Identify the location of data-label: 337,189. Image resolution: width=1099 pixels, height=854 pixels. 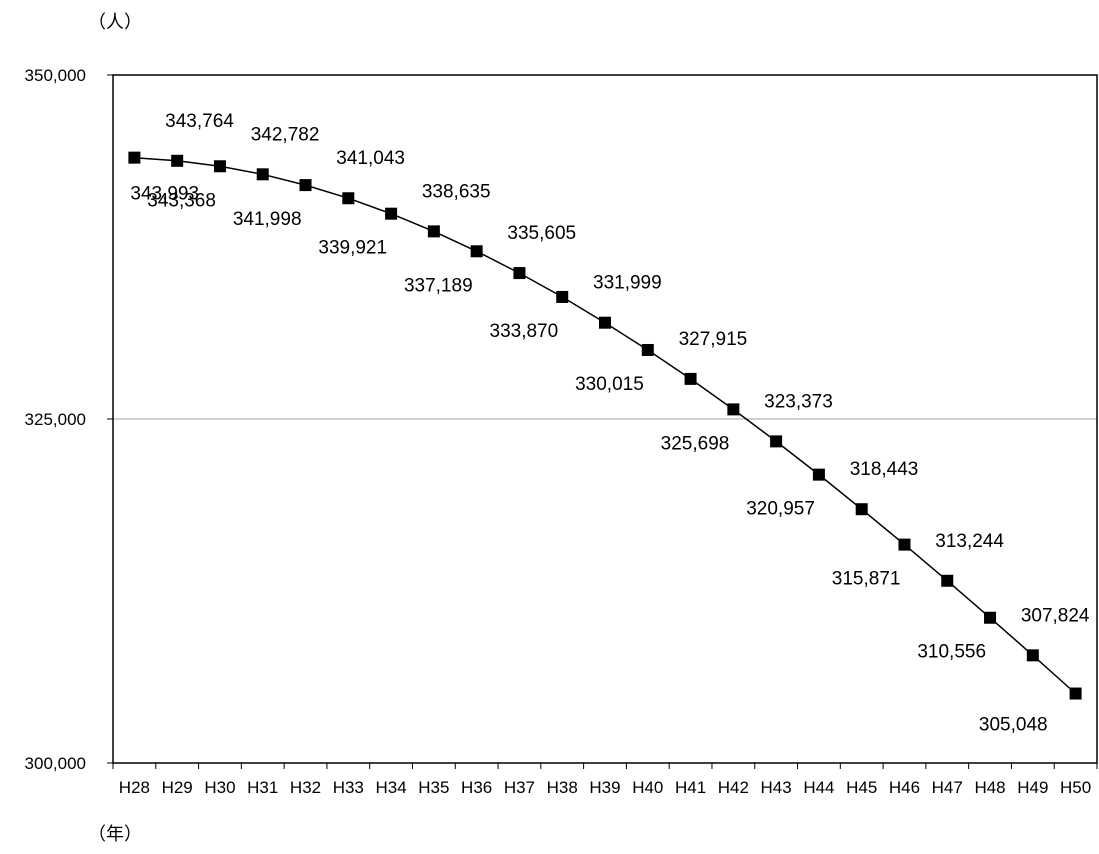
(438, 285).